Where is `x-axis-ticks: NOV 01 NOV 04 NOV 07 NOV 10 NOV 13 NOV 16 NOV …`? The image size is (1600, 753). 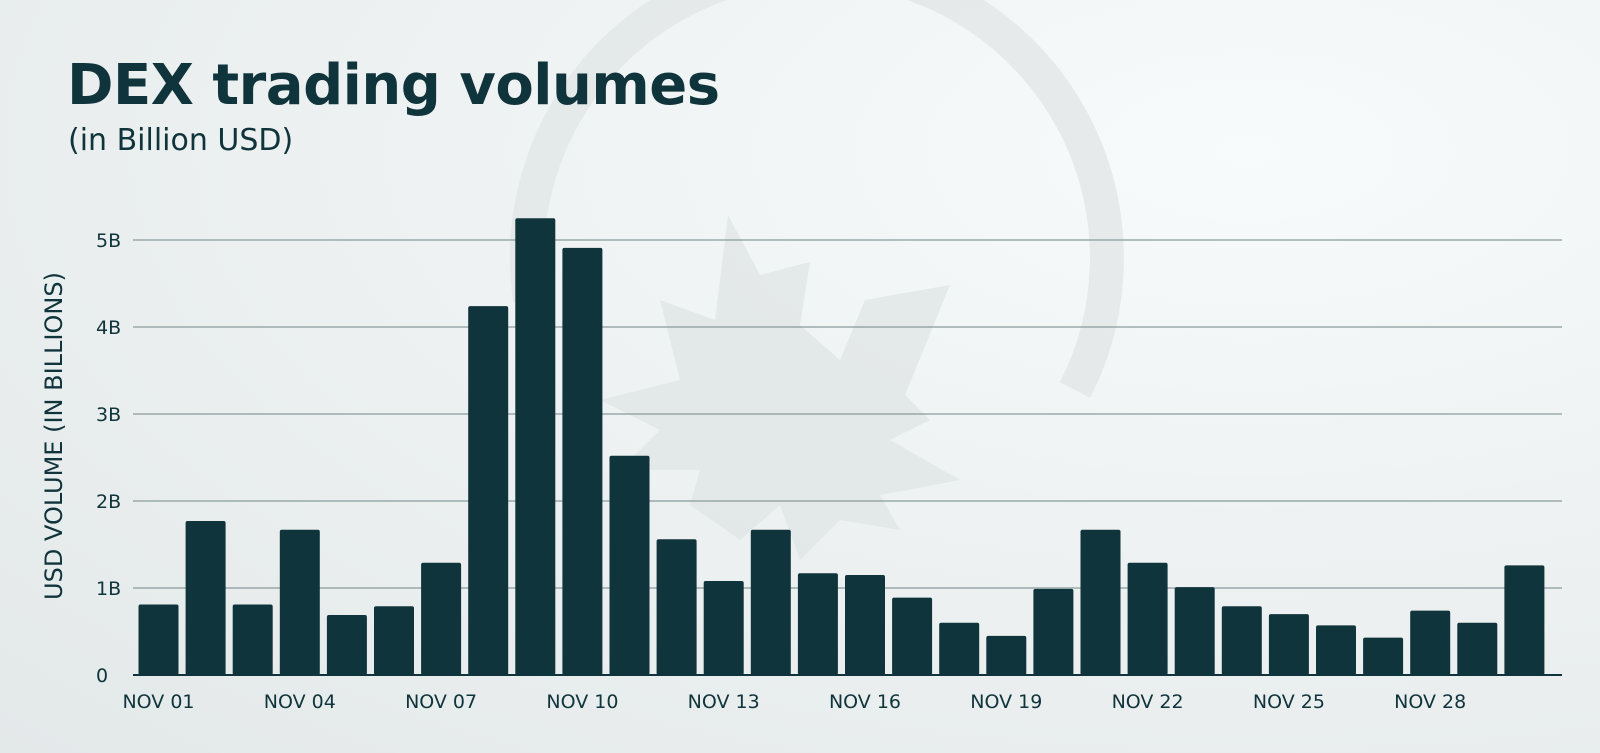 x-axis-ticks: NOV 01 NOV 04 NOV 07 NOV 10 NOV 13 NOV 16 NOV … is located at coordinates (794, 702).